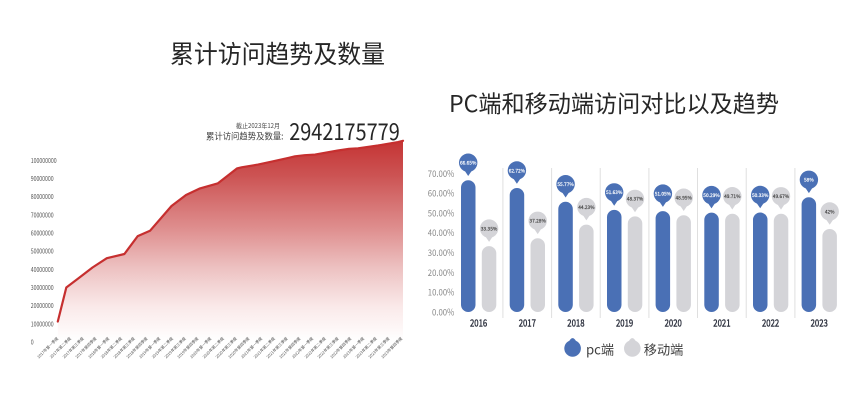  What do you see at coordinates (781, 196) in the screenshot?
I see `svg-text: 49.67%` at bounding box center [781, 196].